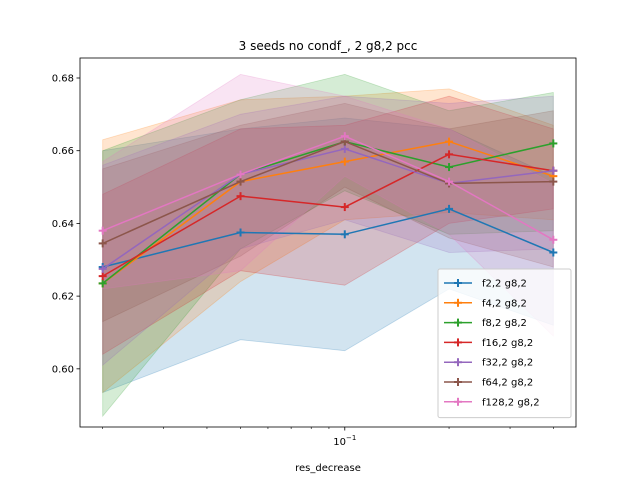  I want to click on chart-title: 3 seeds no condf_, 2 g8,2 pcc, so click(328, 46).